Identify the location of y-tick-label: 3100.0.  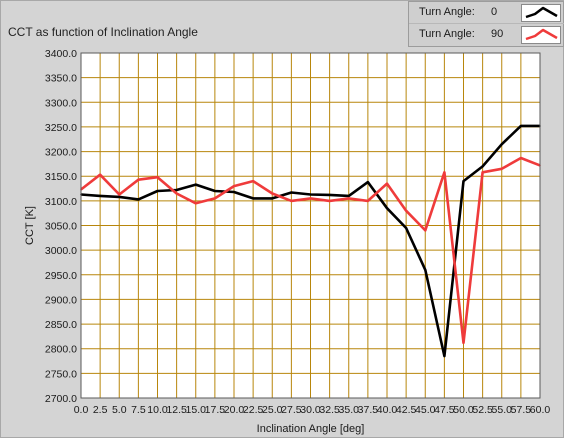
(61, 202).